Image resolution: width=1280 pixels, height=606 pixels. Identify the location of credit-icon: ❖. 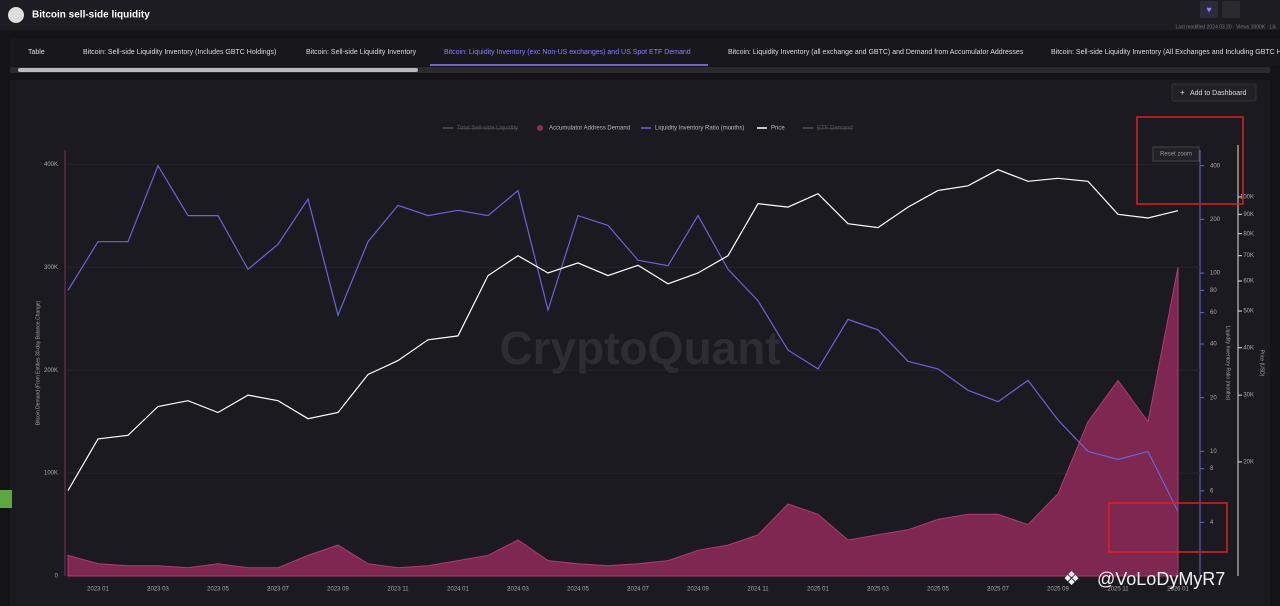
(1071, 579).